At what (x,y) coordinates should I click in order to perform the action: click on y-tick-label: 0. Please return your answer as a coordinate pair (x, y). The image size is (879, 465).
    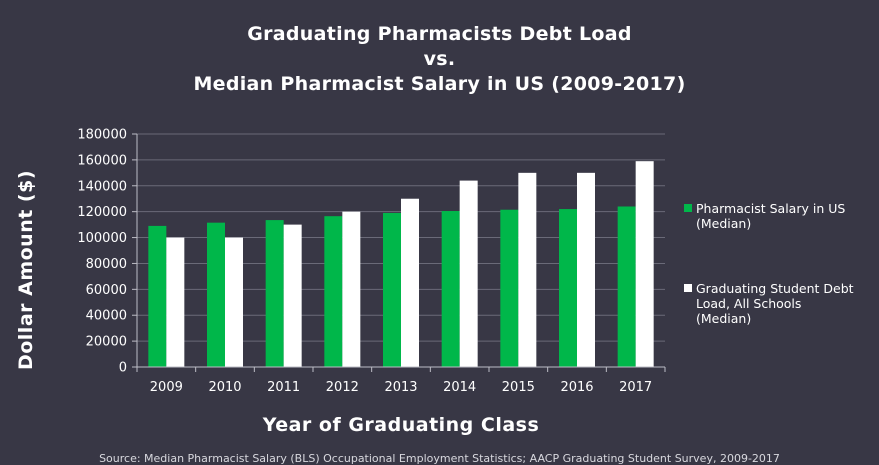
    Looking at the image, I should click on (123, 368).